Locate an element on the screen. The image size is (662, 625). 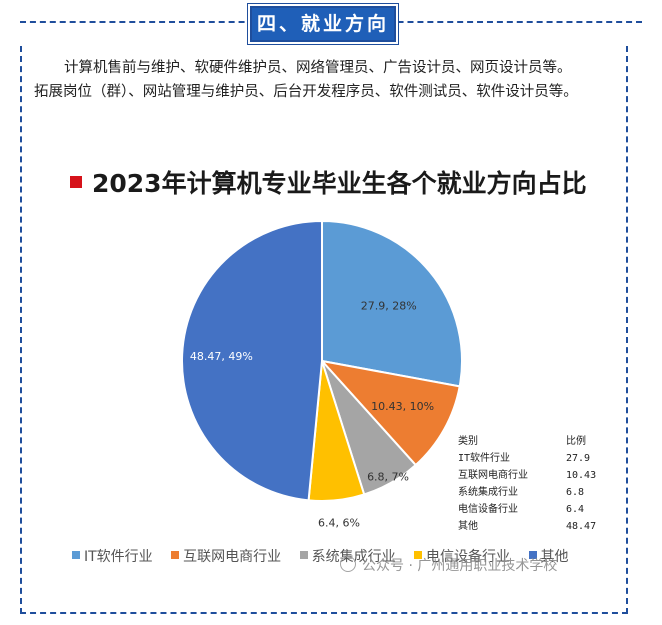
pie-data-label-0: 27.9, 28% is located at coordinates (389, 305).